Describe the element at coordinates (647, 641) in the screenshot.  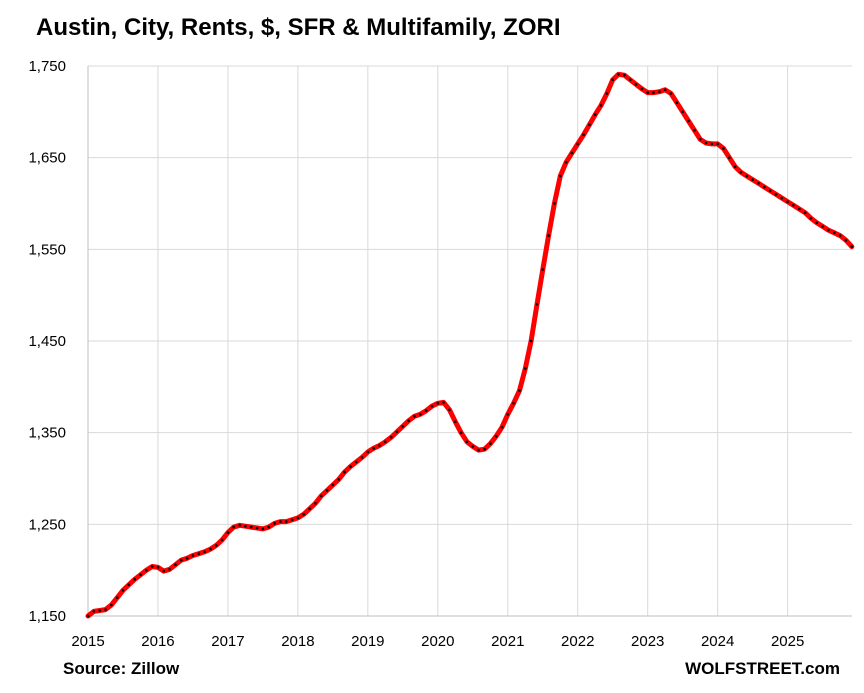
I see `x-tick-label: 2023` at that location.